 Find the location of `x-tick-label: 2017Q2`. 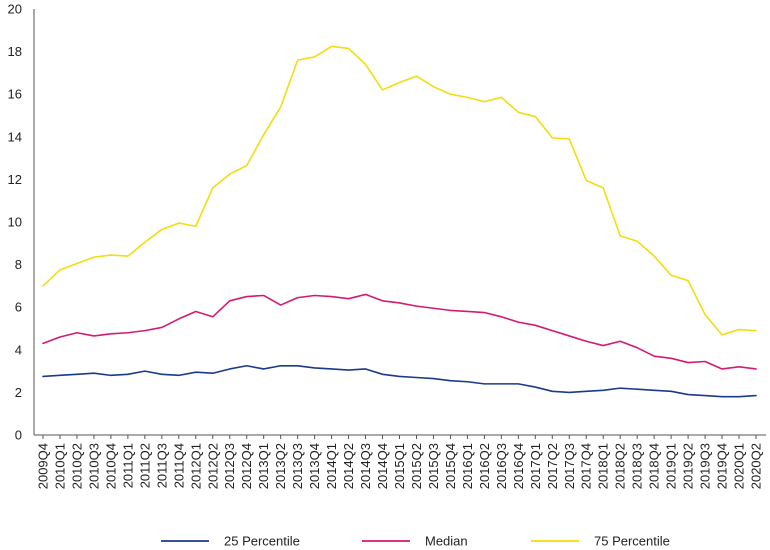

x-tick-label: 2017Q2 is located at coordinates (552, 466).